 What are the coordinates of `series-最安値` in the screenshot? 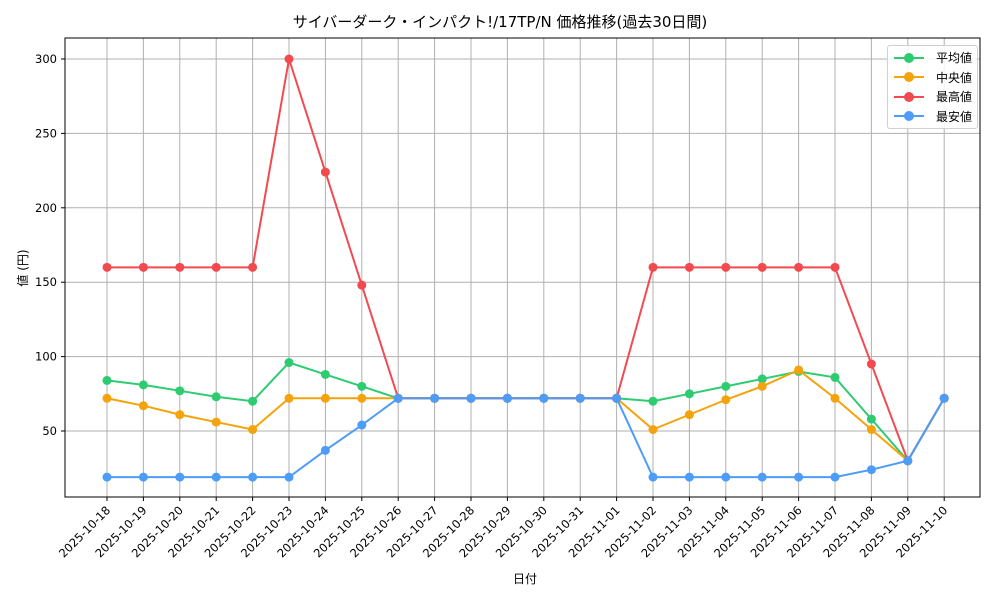 It's located at (525, 437).